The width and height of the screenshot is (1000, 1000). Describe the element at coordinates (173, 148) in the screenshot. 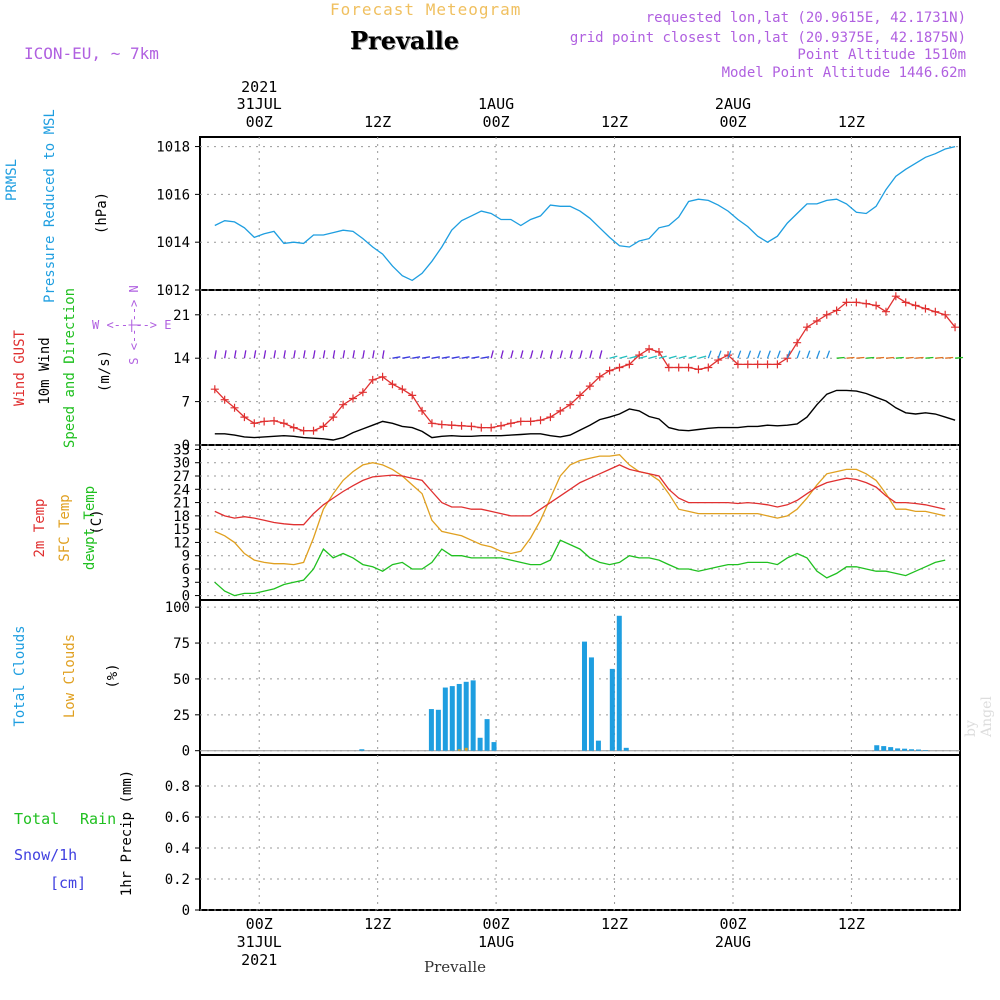

I see `ytick-label-pressure: 1018` at that location.